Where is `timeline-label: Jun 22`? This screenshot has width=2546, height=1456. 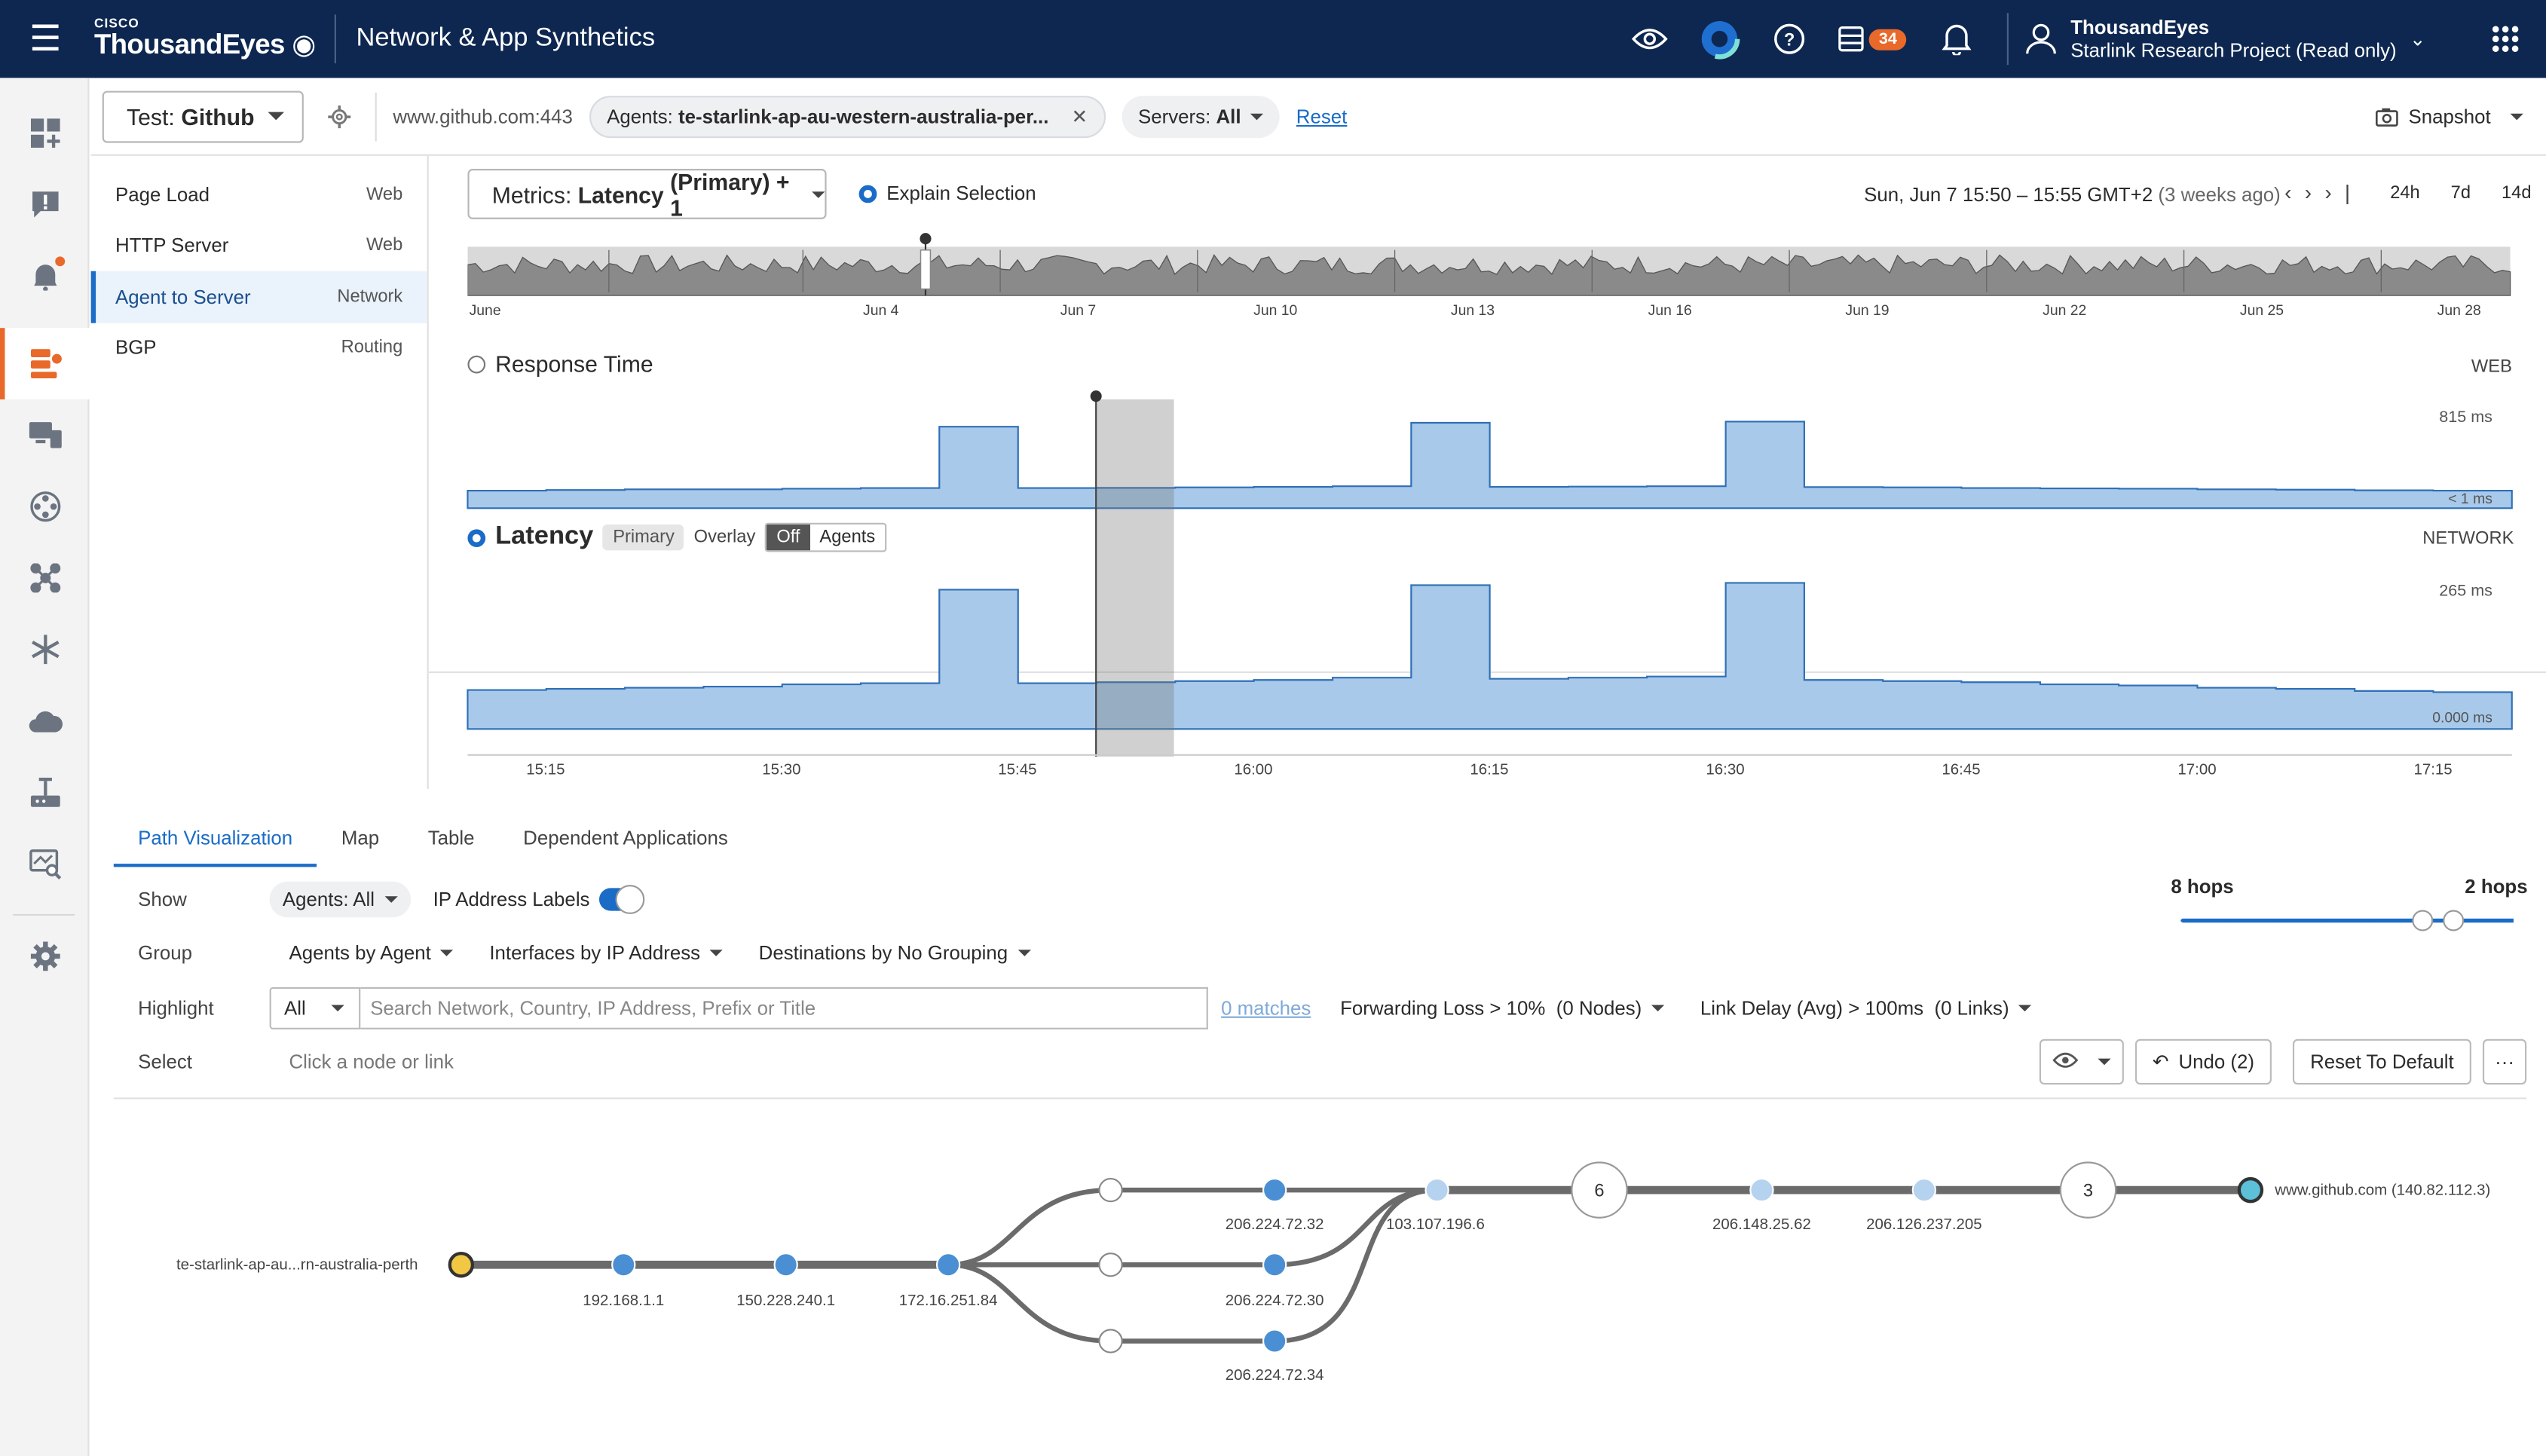
timeline-label: Jun 22 is located at coordinates (2064, 310).